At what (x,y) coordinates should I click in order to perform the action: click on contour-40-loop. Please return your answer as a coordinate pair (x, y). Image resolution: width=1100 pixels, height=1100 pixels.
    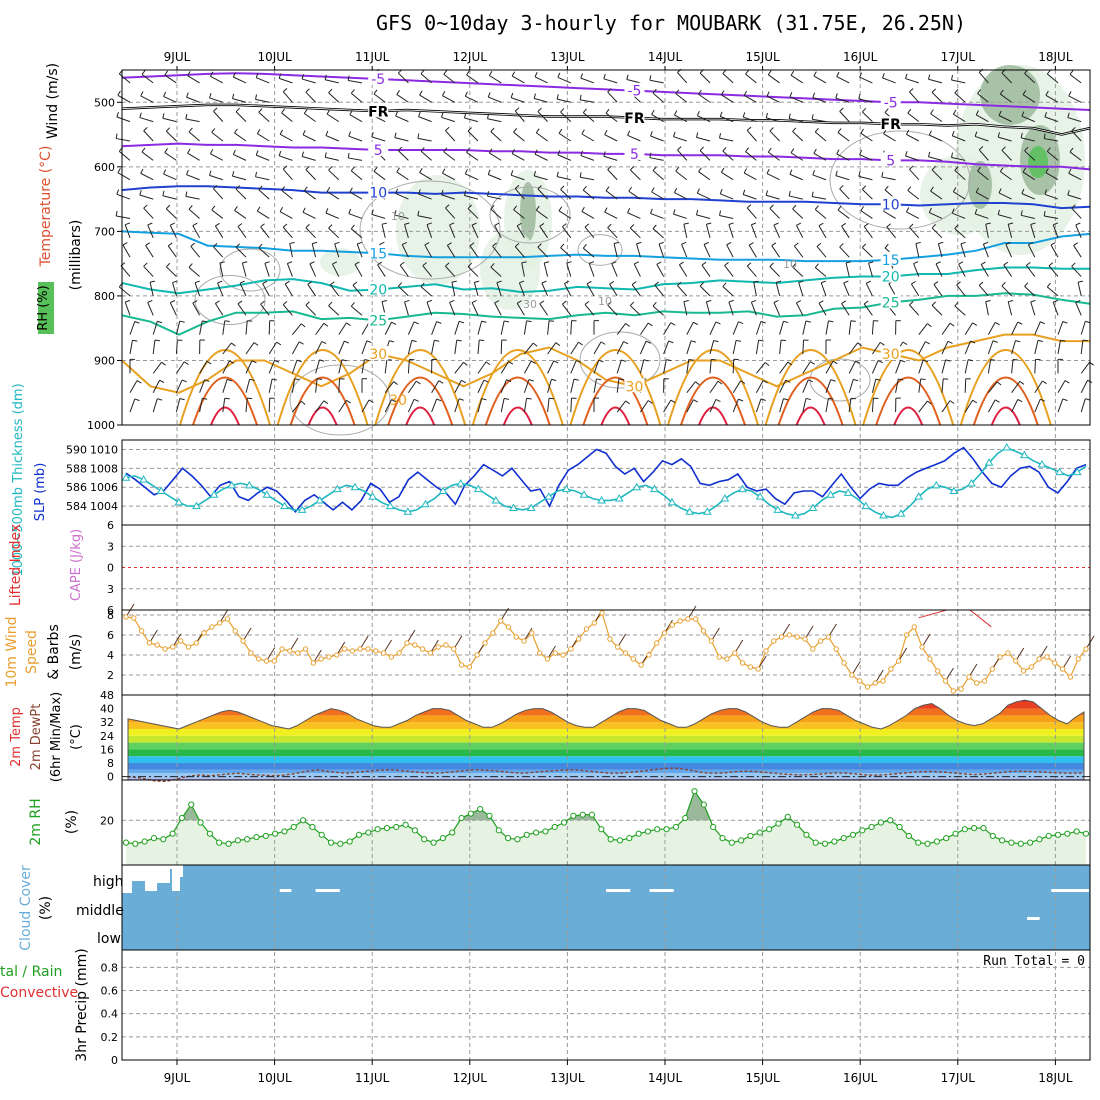
    Looking at the image, I should click on (810, 416).